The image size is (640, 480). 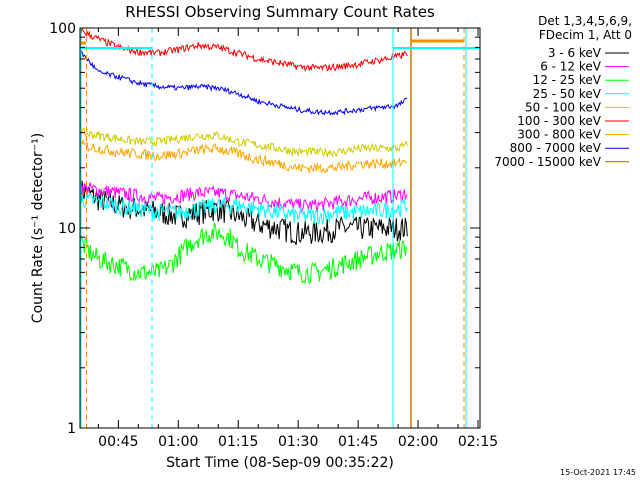 What do you see at coordinates (571, 67) in the screenshot?
I see `legend-label-1: 6 - 12 keV` at bounding box center [571, 67].